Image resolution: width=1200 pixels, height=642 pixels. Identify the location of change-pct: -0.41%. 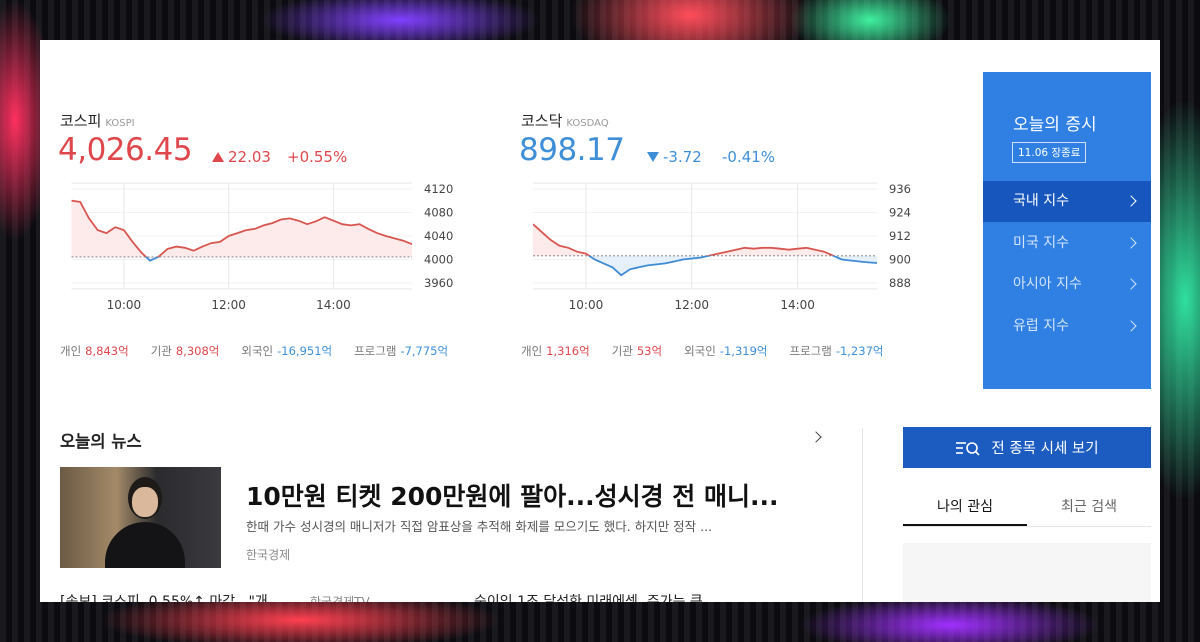
(749, 157).